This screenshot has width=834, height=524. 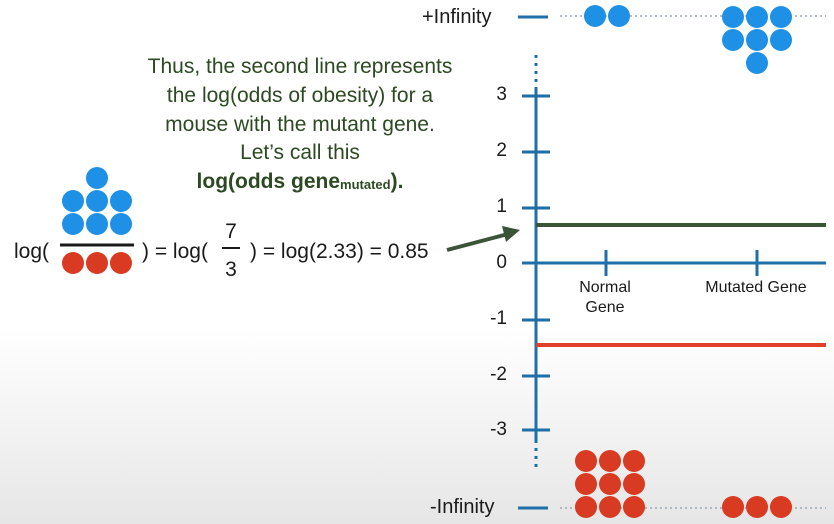 What do you see at coordinates (498, 374) in the screenshot?
I see `tick-label-neg2: -2` at bounding box center [498, 374].